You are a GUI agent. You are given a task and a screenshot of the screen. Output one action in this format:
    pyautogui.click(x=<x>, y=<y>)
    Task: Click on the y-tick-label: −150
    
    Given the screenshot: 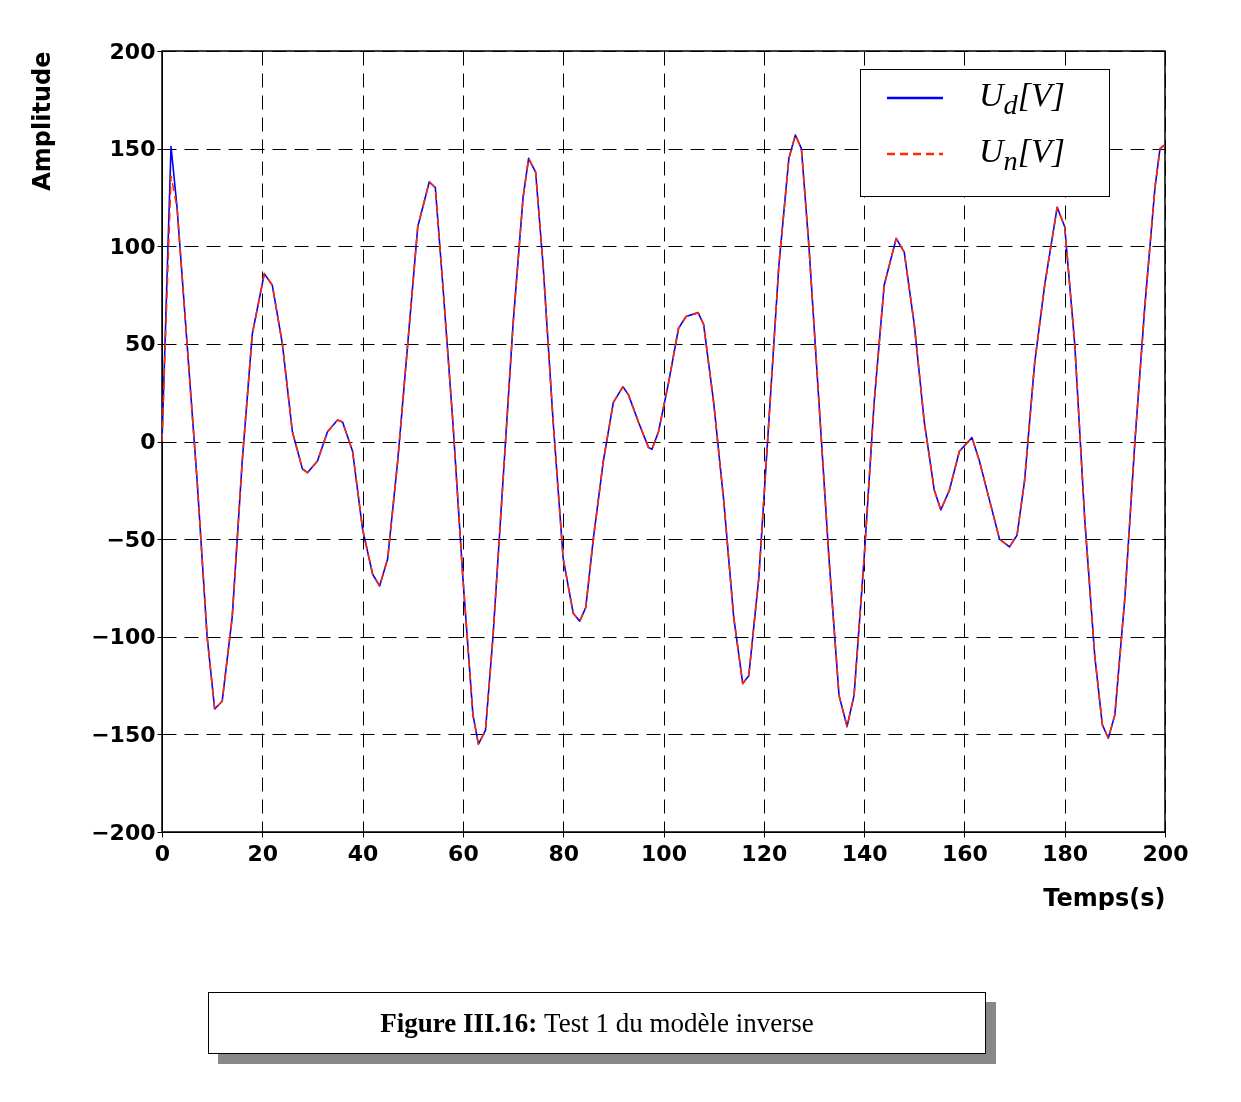 What is the action you would take?
    pyautogui.click(x=123, y=734)
    